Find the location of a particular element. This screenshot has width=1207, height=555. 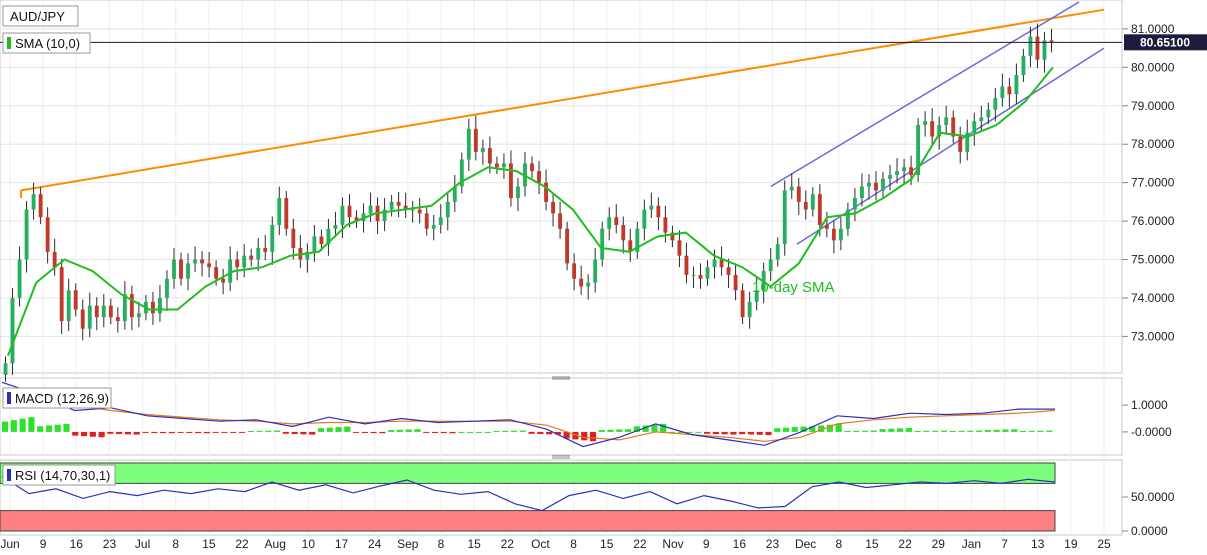

sma-tag: SMA (10,0) is located at coordinates (46, 43).